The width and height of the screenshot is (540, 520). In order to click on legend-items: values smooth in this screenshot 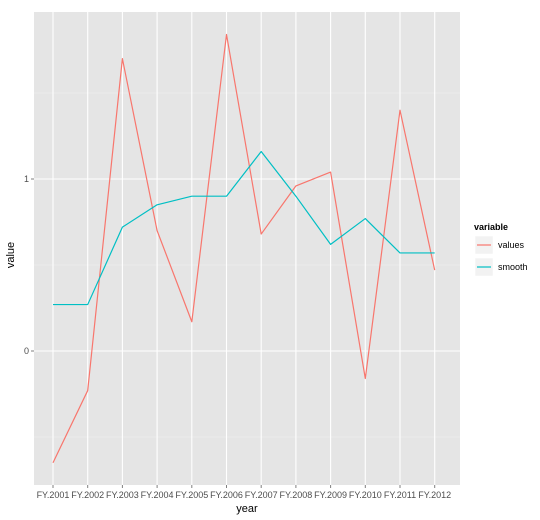, I will do `click(501, 256)`.